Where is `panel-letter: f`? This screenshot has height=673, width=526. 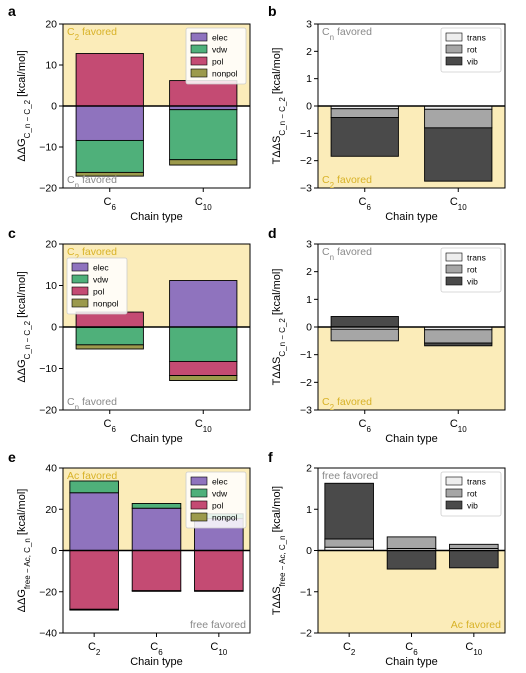
panel-letter: f is located at coordinates (270, 457).